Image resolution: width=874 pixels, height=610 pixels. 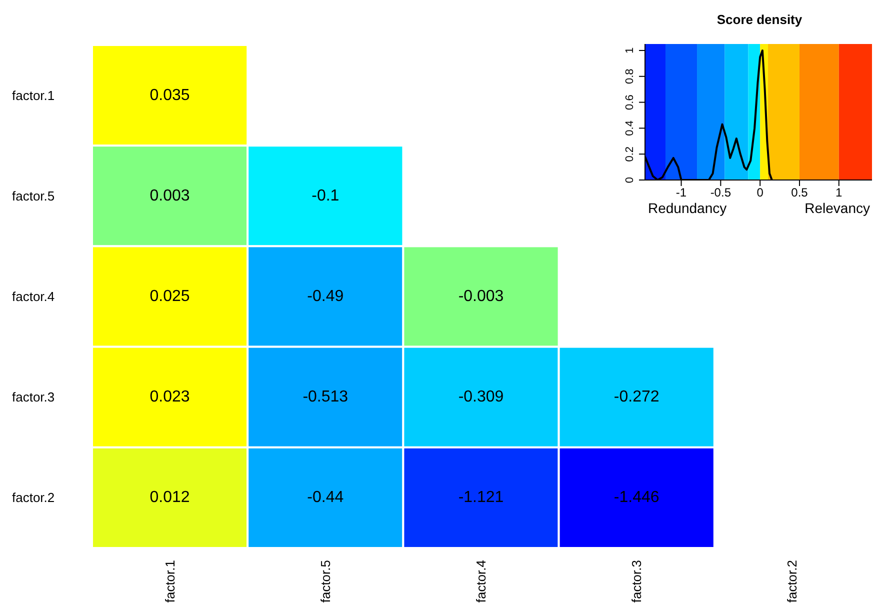 I want to click on x-tick-label: factor.1, so click(x=170, y=581).